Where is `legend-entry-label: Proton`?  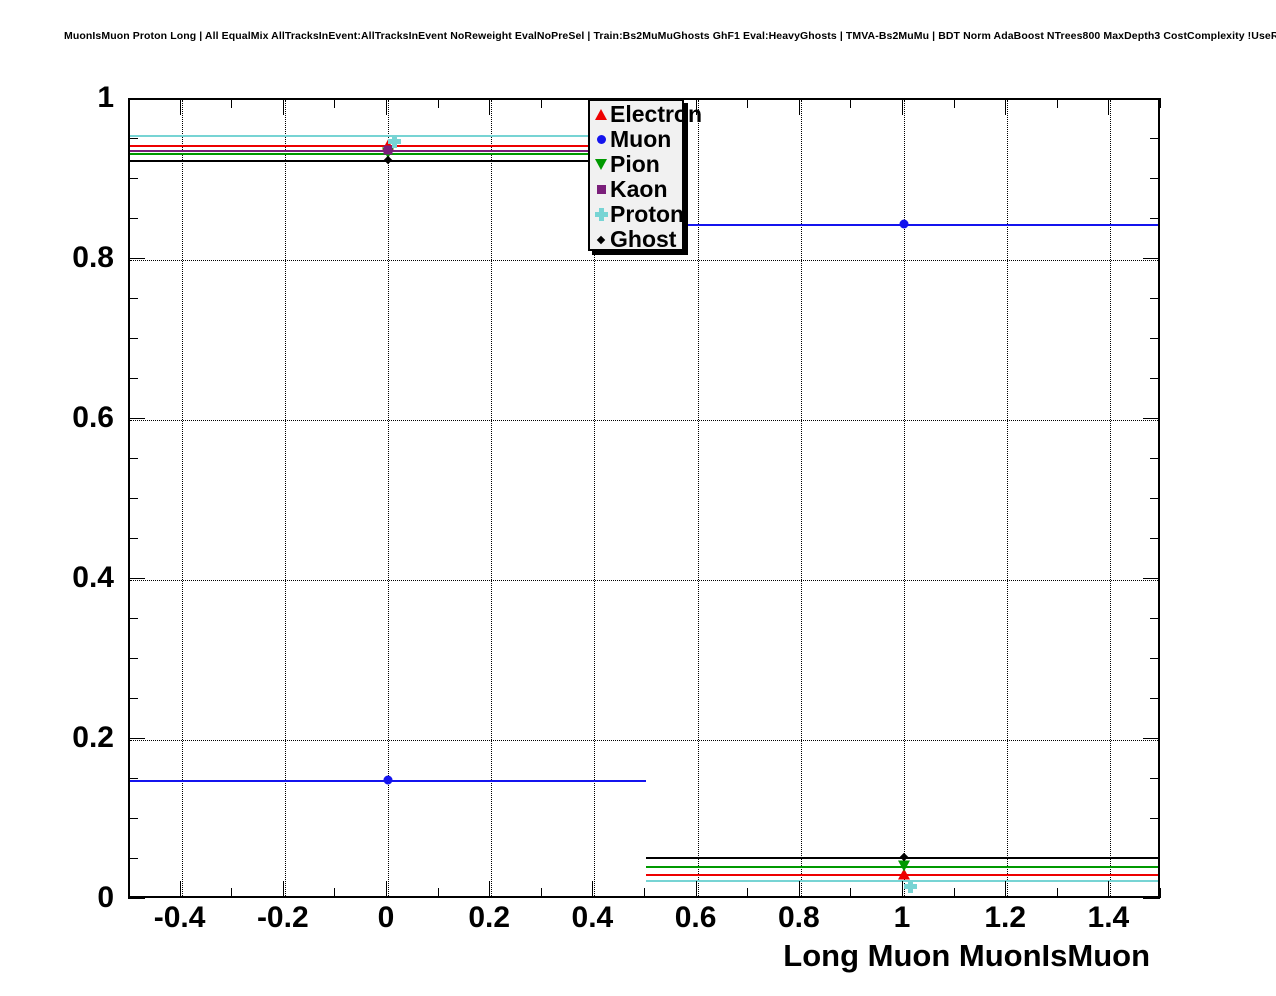
legend-entry-label: Proton is located at coordinates (647, 214).